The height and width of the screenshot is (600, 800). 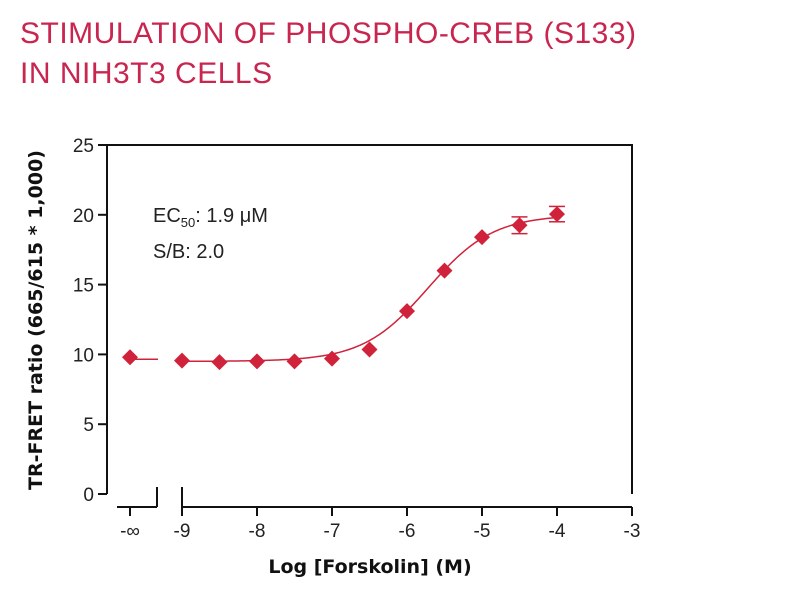 What do you see at coordinates (257, 531) in the screenshot?
I see `x-tick-label: -8` at bounding box center [257, 531].